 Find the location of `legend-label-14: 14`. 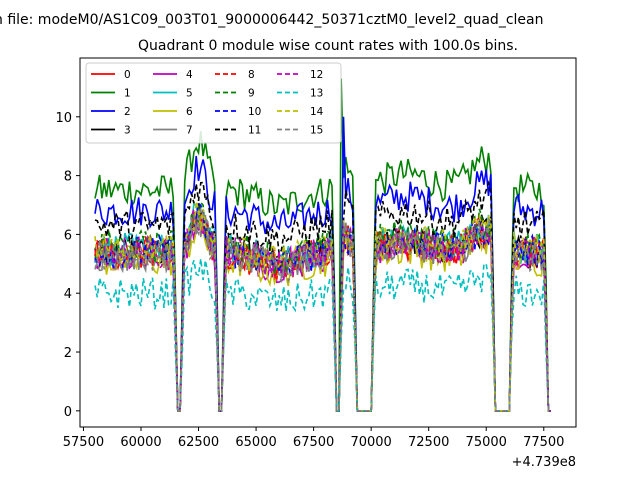

legend-label-14: 14 is located at coordinates (317, 112).